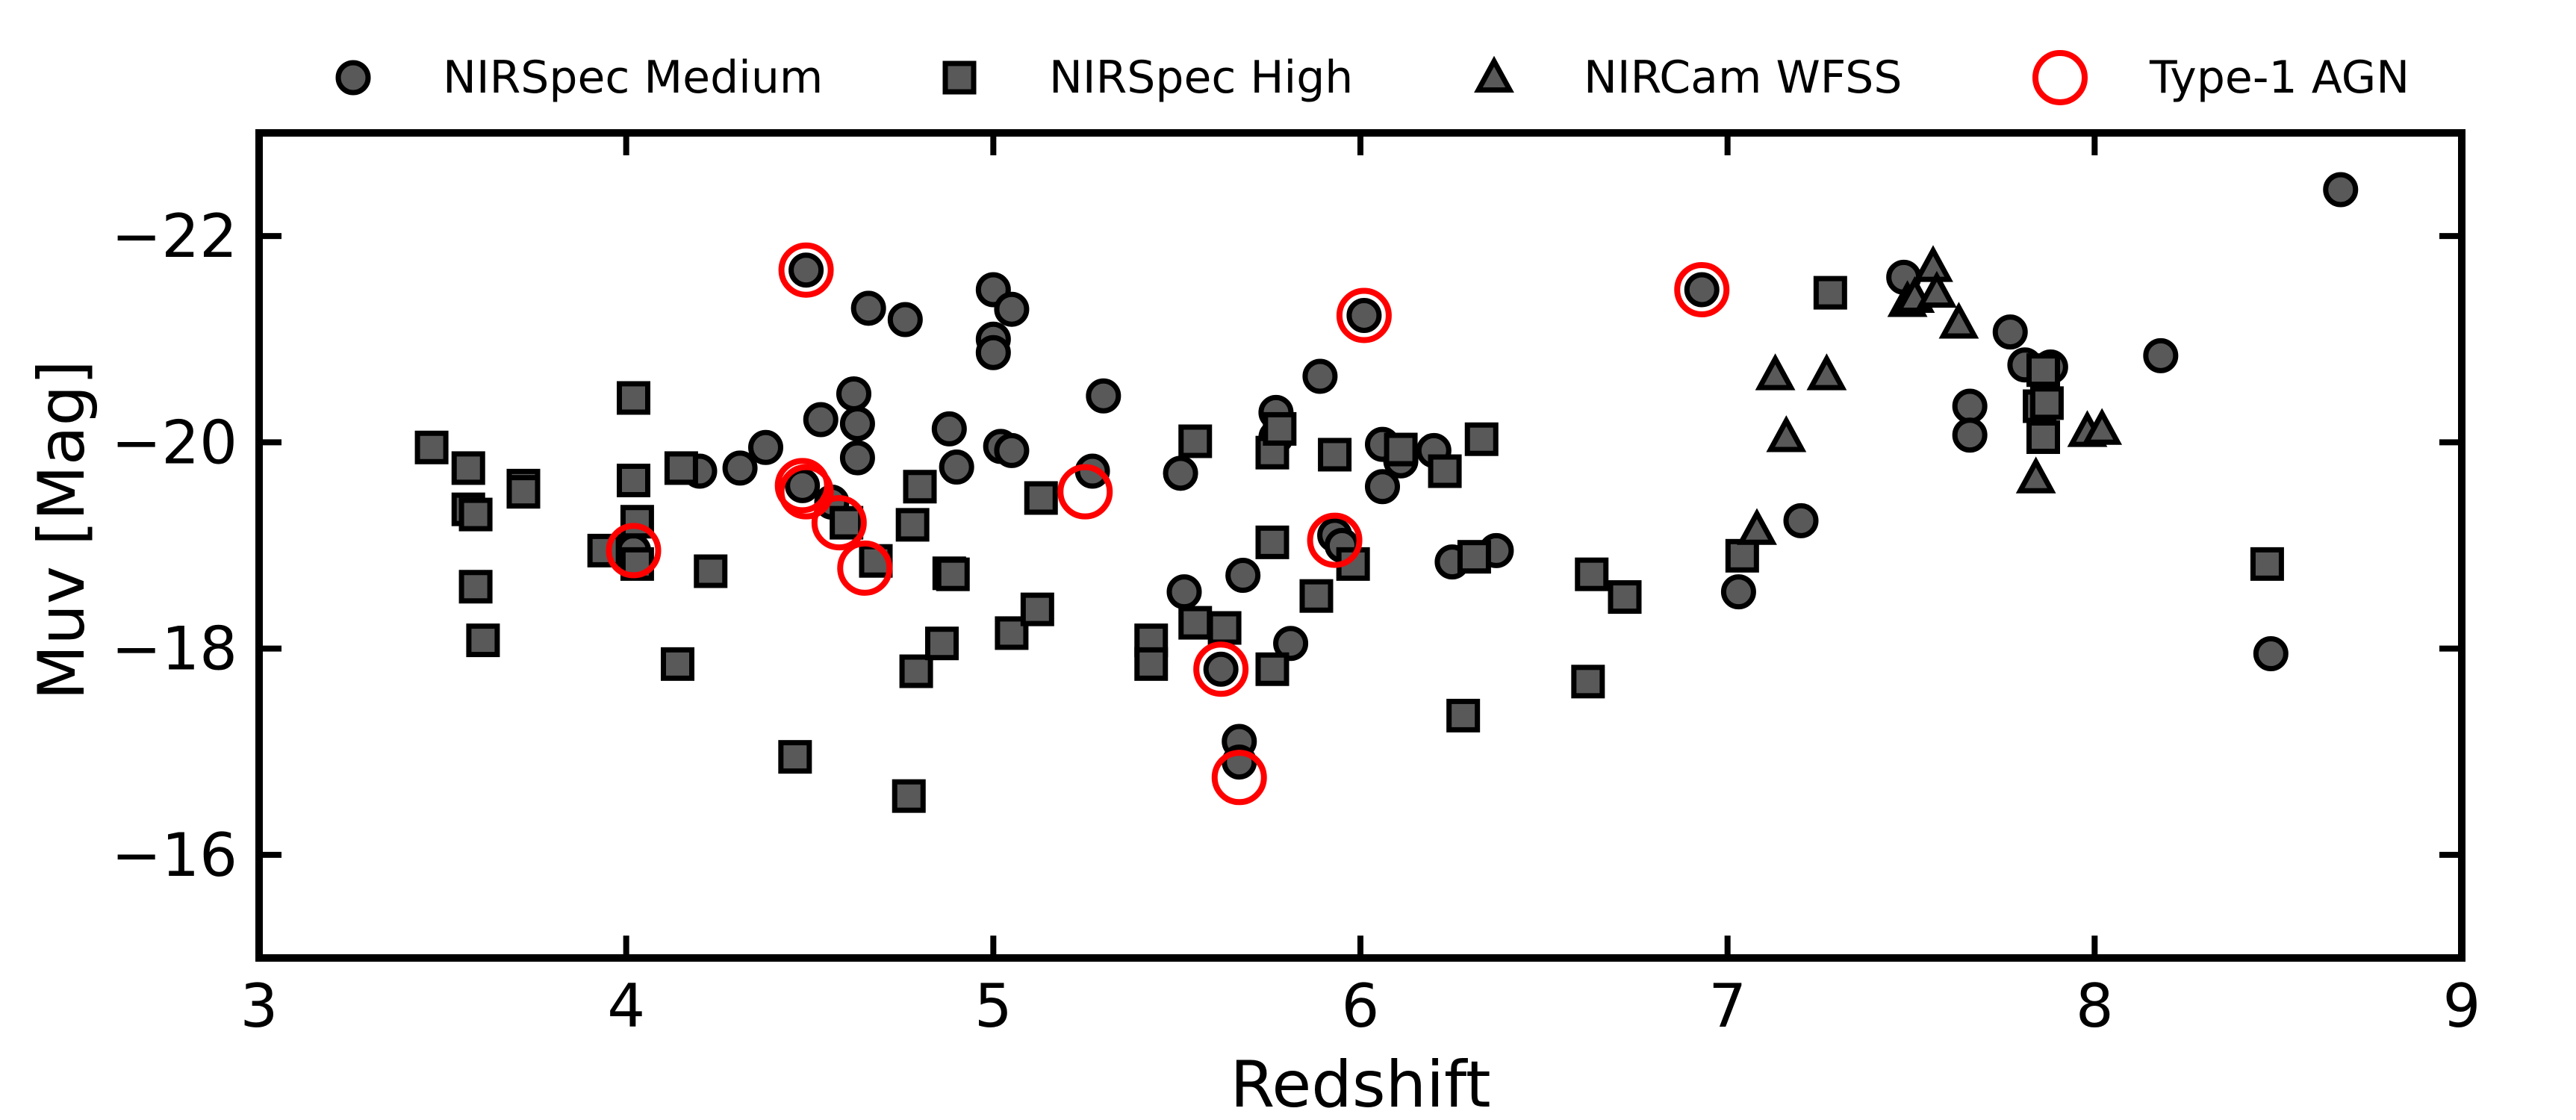 This screenshot has width=2576, height=1120. I want to click on x-axis-title: Redshift, so click(1360, 1084).